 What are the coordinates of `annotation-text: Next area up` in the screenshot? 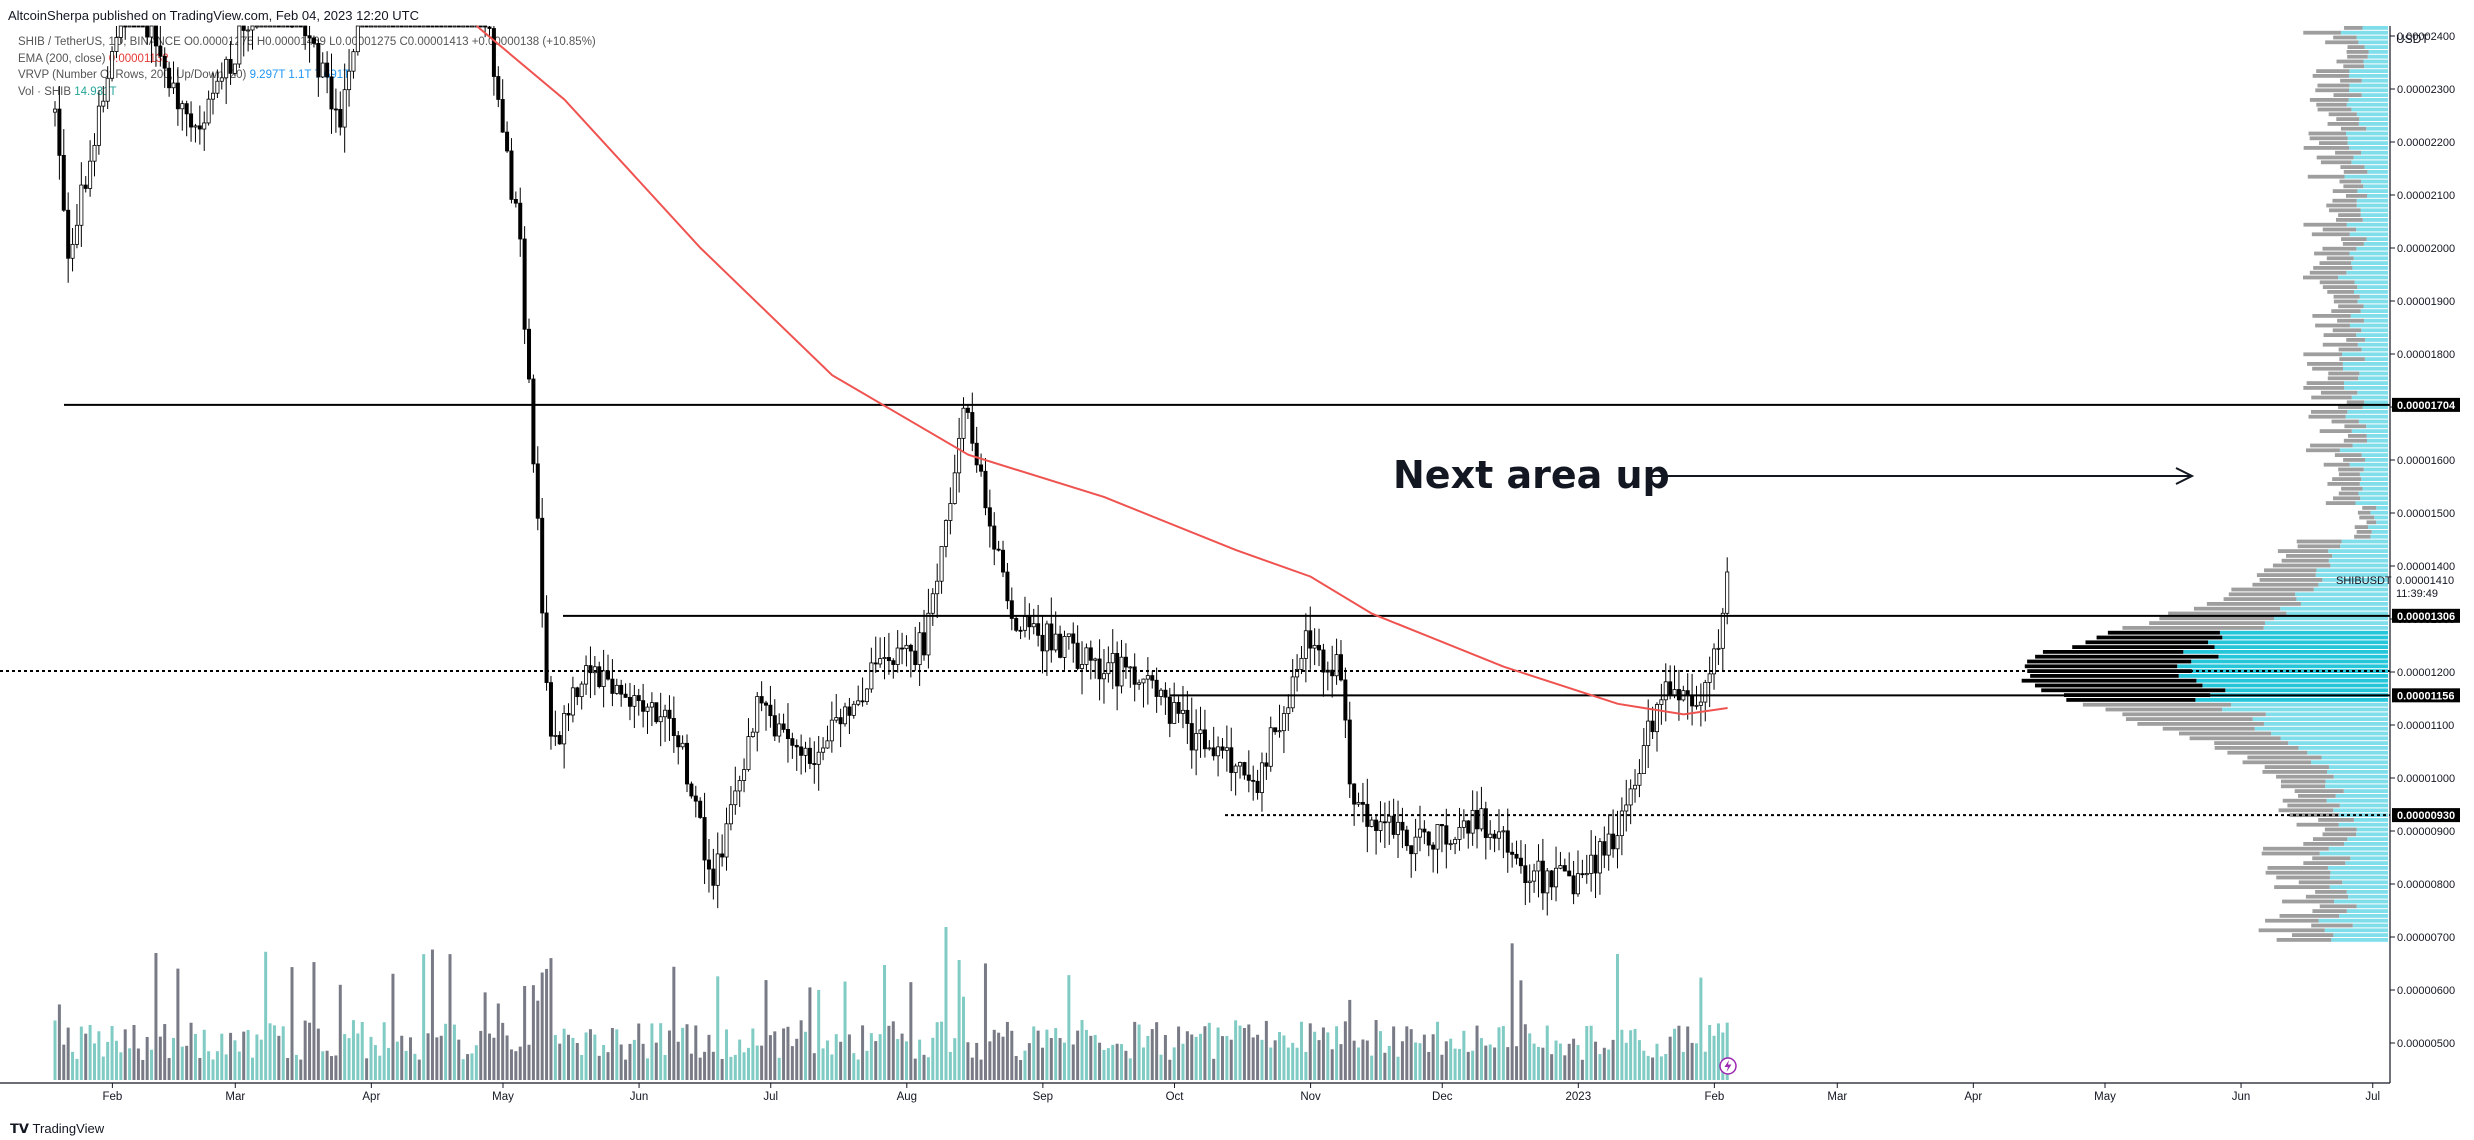 It's located at (1531, 475).